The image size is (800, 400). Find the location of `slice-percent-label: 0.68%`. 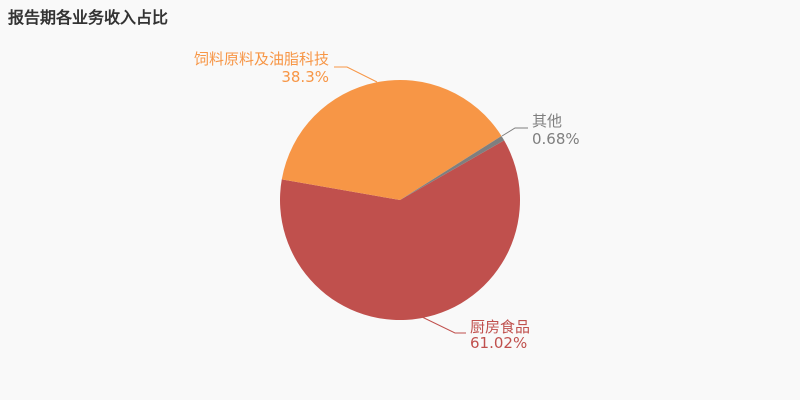

slice-percent-label: 0.68% is located at coordinates (556, 139).